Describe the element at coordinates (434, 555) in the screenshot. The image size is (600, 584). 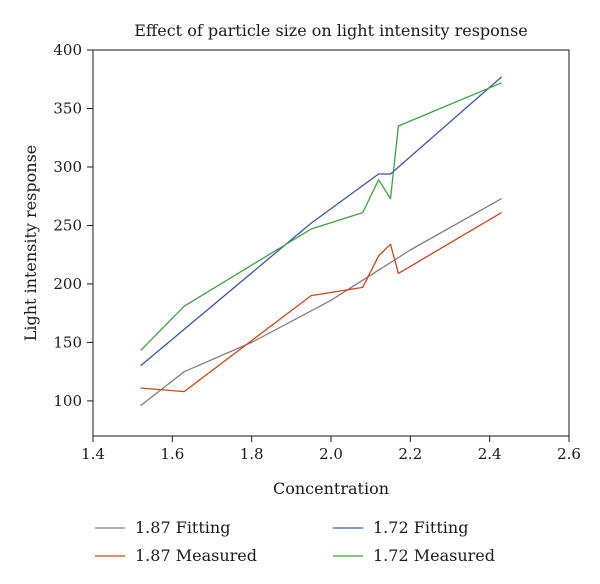
I see `legend-label-1-72-measured: 1.72 Measured` at that location.